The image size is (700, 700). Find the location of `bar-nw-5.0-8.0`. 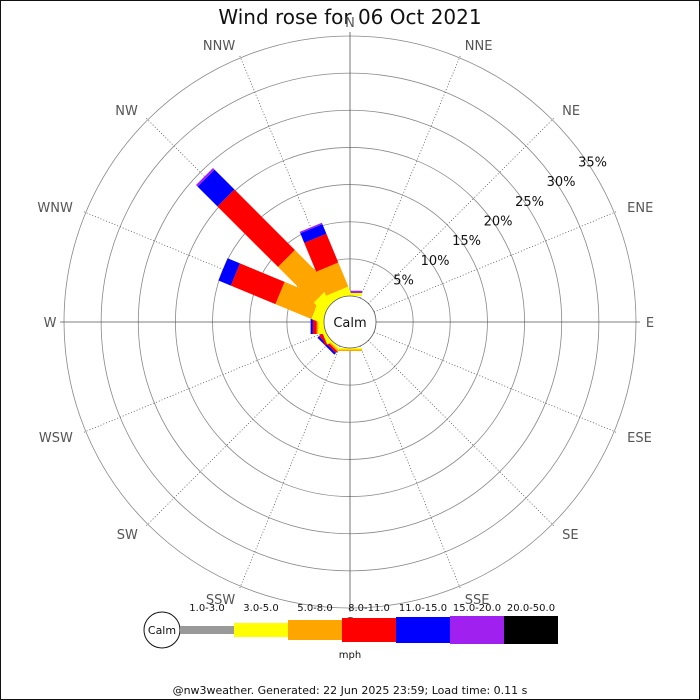

bar-nw-5.0-8.0 is located at coordinates (304, 276).